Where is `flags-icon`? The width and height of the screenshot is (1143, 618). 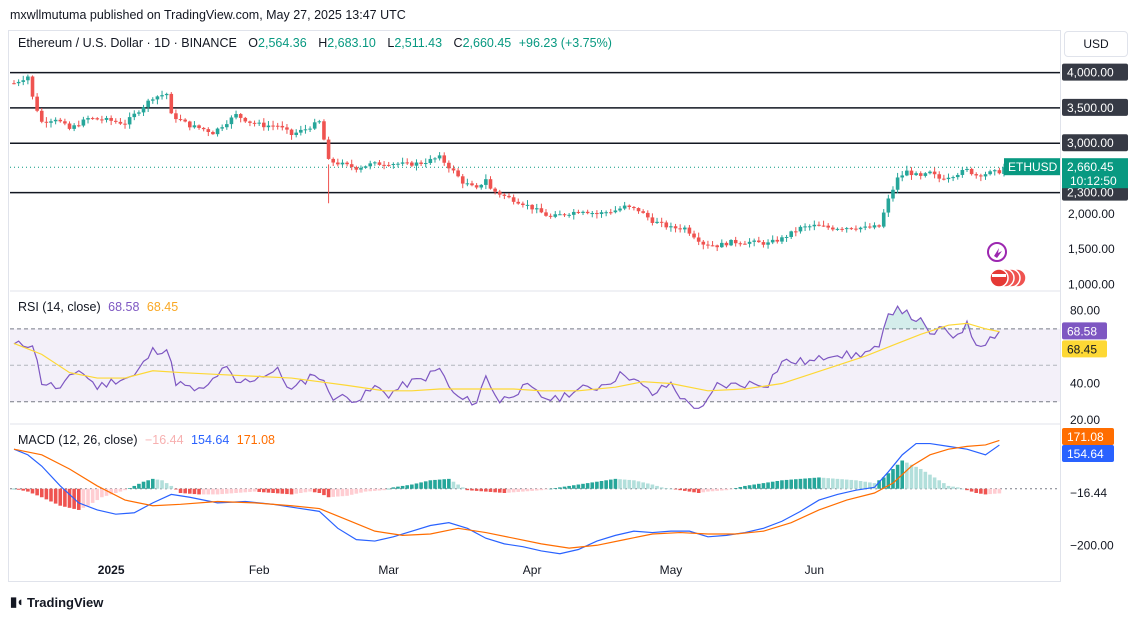
flags-icon is located at coordinates (1008, 278).